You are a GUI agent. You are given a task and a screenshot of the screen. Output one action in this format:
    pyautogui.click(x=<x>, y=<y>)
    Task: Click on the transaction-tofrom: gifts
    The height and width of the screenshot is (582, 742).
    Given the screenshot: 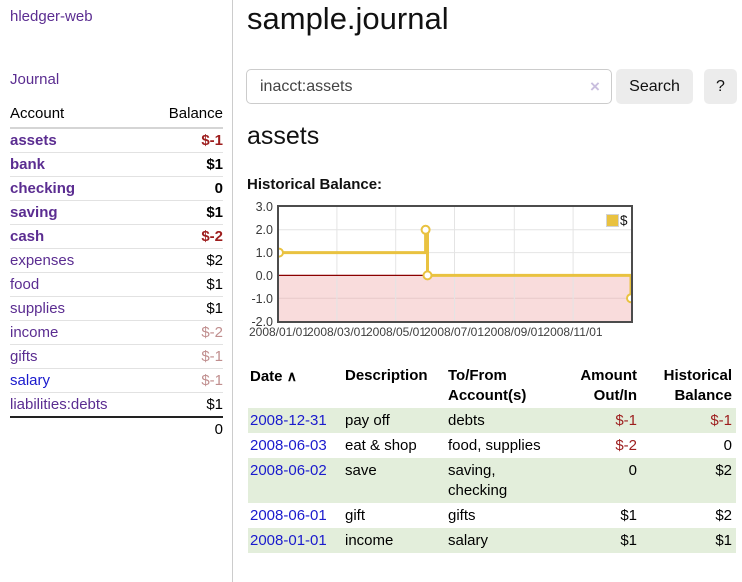 What is the action you would take?
    pyautogui.click(x=462, y=515)
    